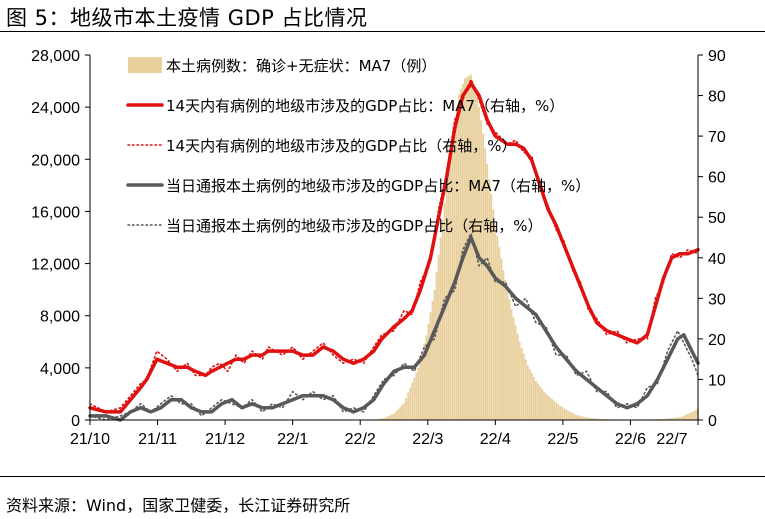 The width and height of the screenshot is (765, 519). What do you see at coordinates (90, 439) in the screenshot?
I see `x-tick-label: 21/10` at bounding box center [90, 439].